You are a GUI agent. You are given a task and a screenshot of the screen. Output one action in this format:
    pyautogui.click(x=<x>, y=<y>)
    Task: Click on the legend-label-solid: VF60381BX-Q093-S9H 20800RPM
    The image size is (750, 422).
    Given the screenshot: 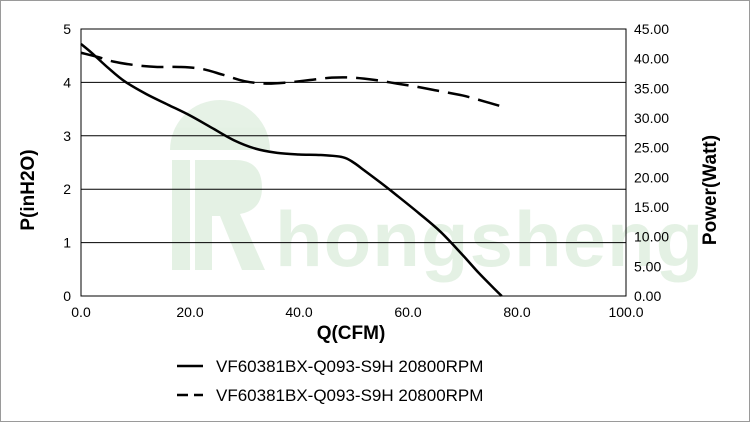 What is the action you would take?
    pyautogui.click(x=349, y=366)
    